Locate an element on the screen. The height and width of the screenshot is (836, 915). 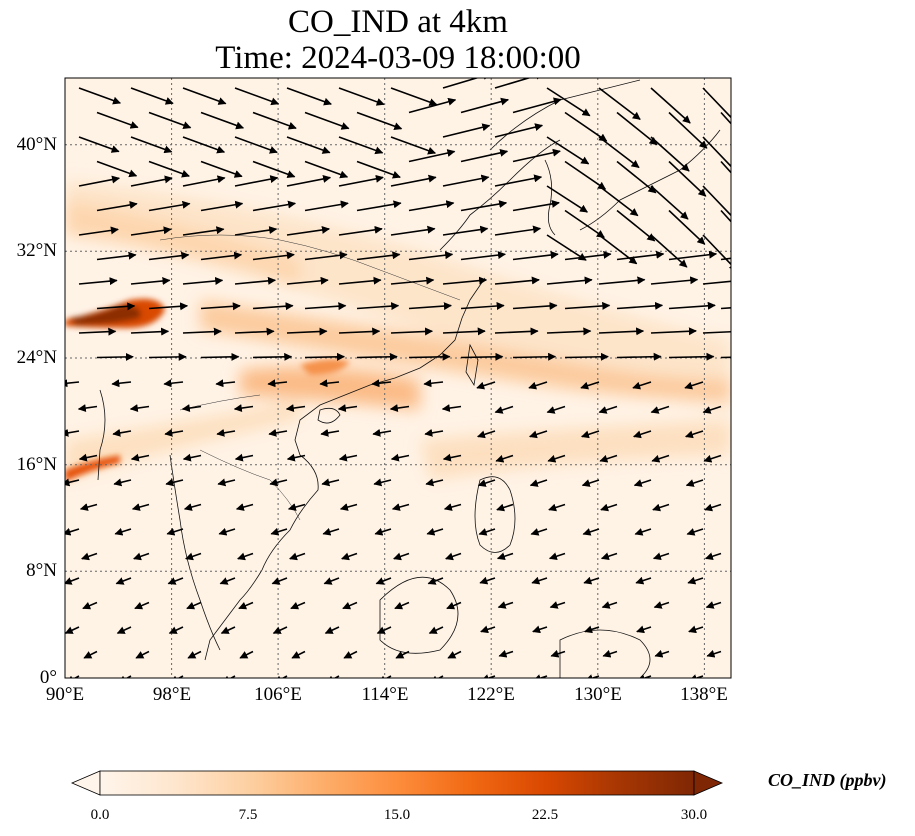
lon-tick-130e: 130°E is located at coordinates (598, 694).